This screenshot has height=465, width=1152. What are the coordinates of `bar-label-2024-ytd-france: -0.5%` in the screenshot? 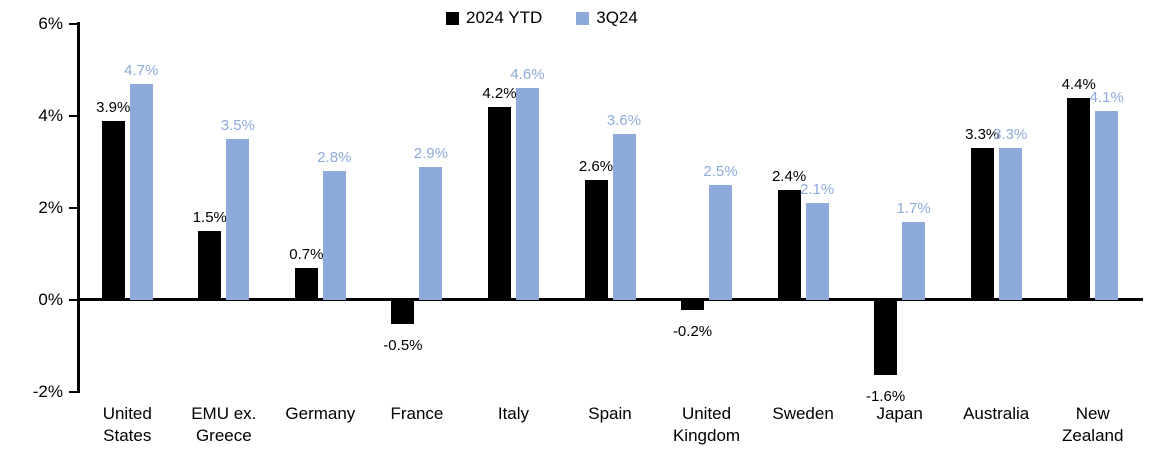 It's located at (403, 345).